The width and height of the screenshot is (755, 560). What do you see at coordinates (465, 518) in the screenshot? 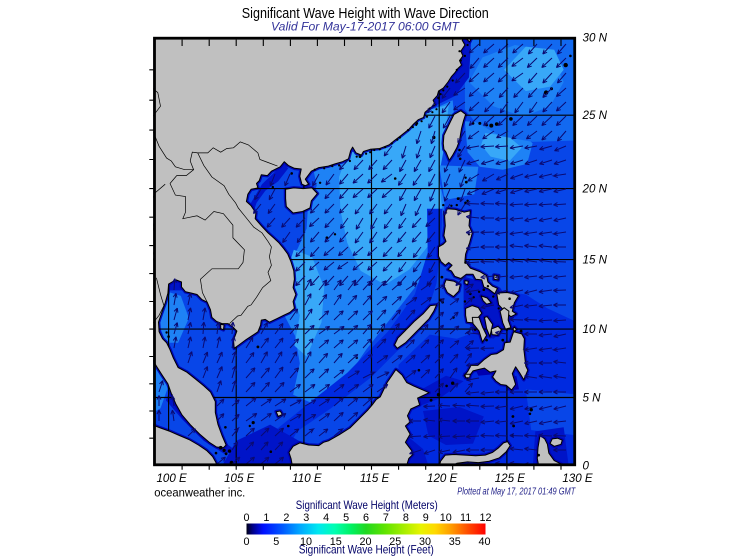
I see `svg-text: 11` at bounding box center [465, 518].